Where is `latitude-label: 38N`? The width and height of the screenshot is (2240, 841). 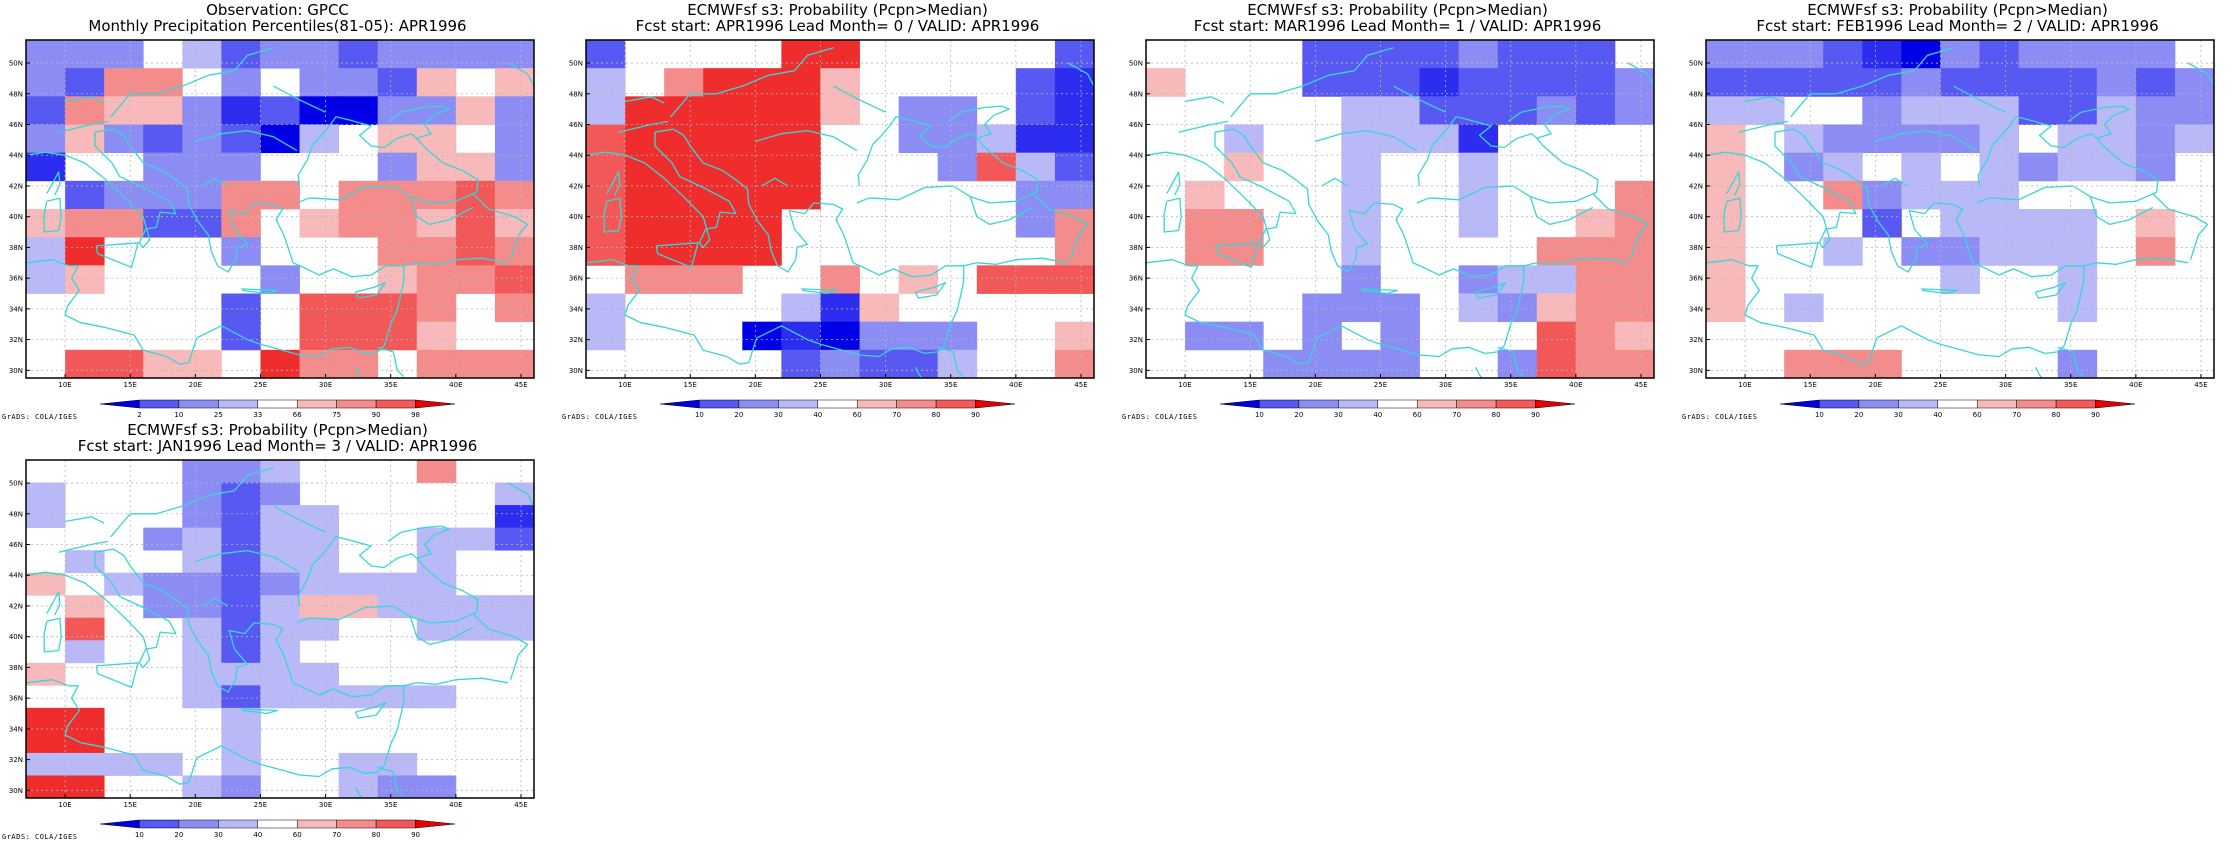 latitude-label: 38N is located at coordinates (1136, 248).